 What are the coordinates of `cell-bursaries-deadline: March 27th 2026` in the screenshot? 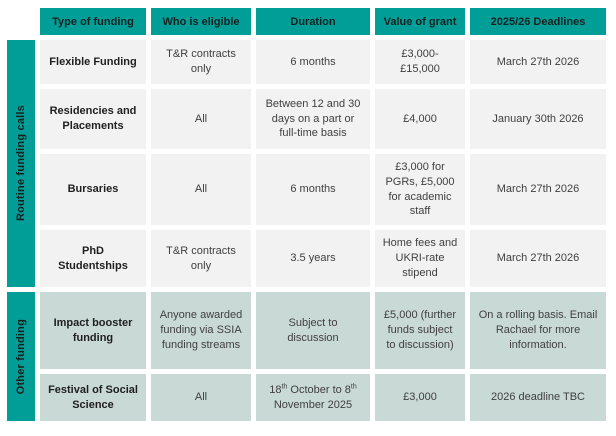 It's located at (538, 189).